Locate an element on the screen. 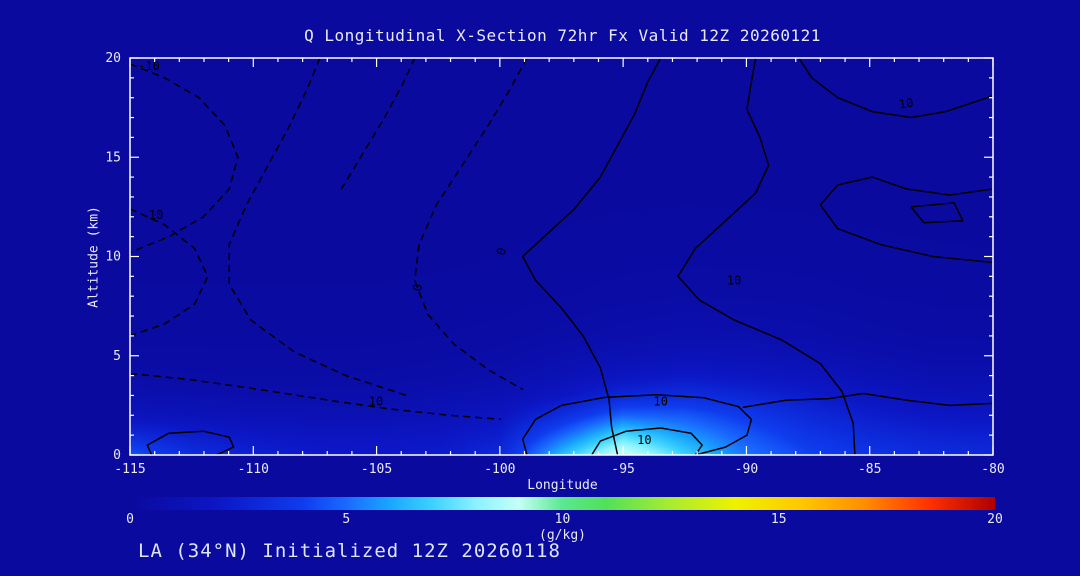 This screenshot has width=1080, height=576. y-tick-label: 5 is located at coordinates (117, 356).